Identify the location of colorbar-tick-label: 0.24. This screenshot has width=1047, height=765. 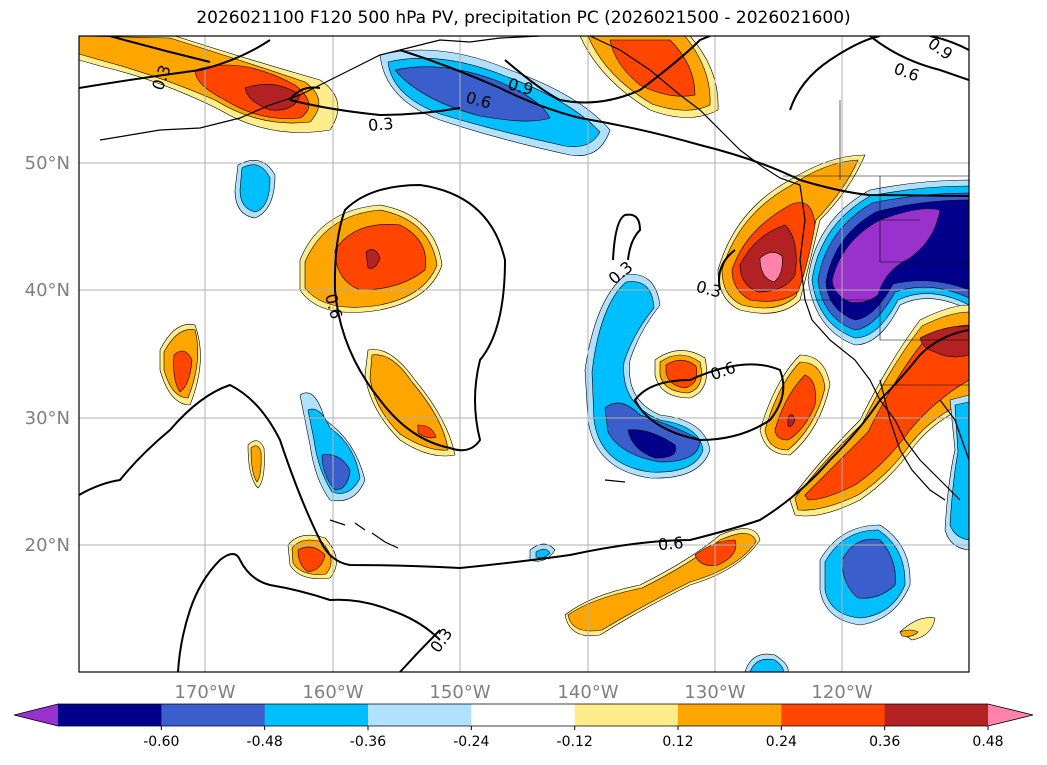
(781, 742).